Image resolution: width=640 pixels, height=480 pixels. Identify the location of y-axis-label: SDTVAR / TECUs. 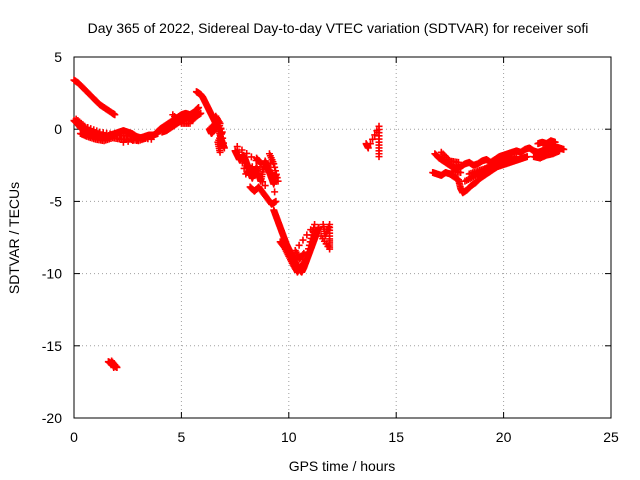
(14, 238).